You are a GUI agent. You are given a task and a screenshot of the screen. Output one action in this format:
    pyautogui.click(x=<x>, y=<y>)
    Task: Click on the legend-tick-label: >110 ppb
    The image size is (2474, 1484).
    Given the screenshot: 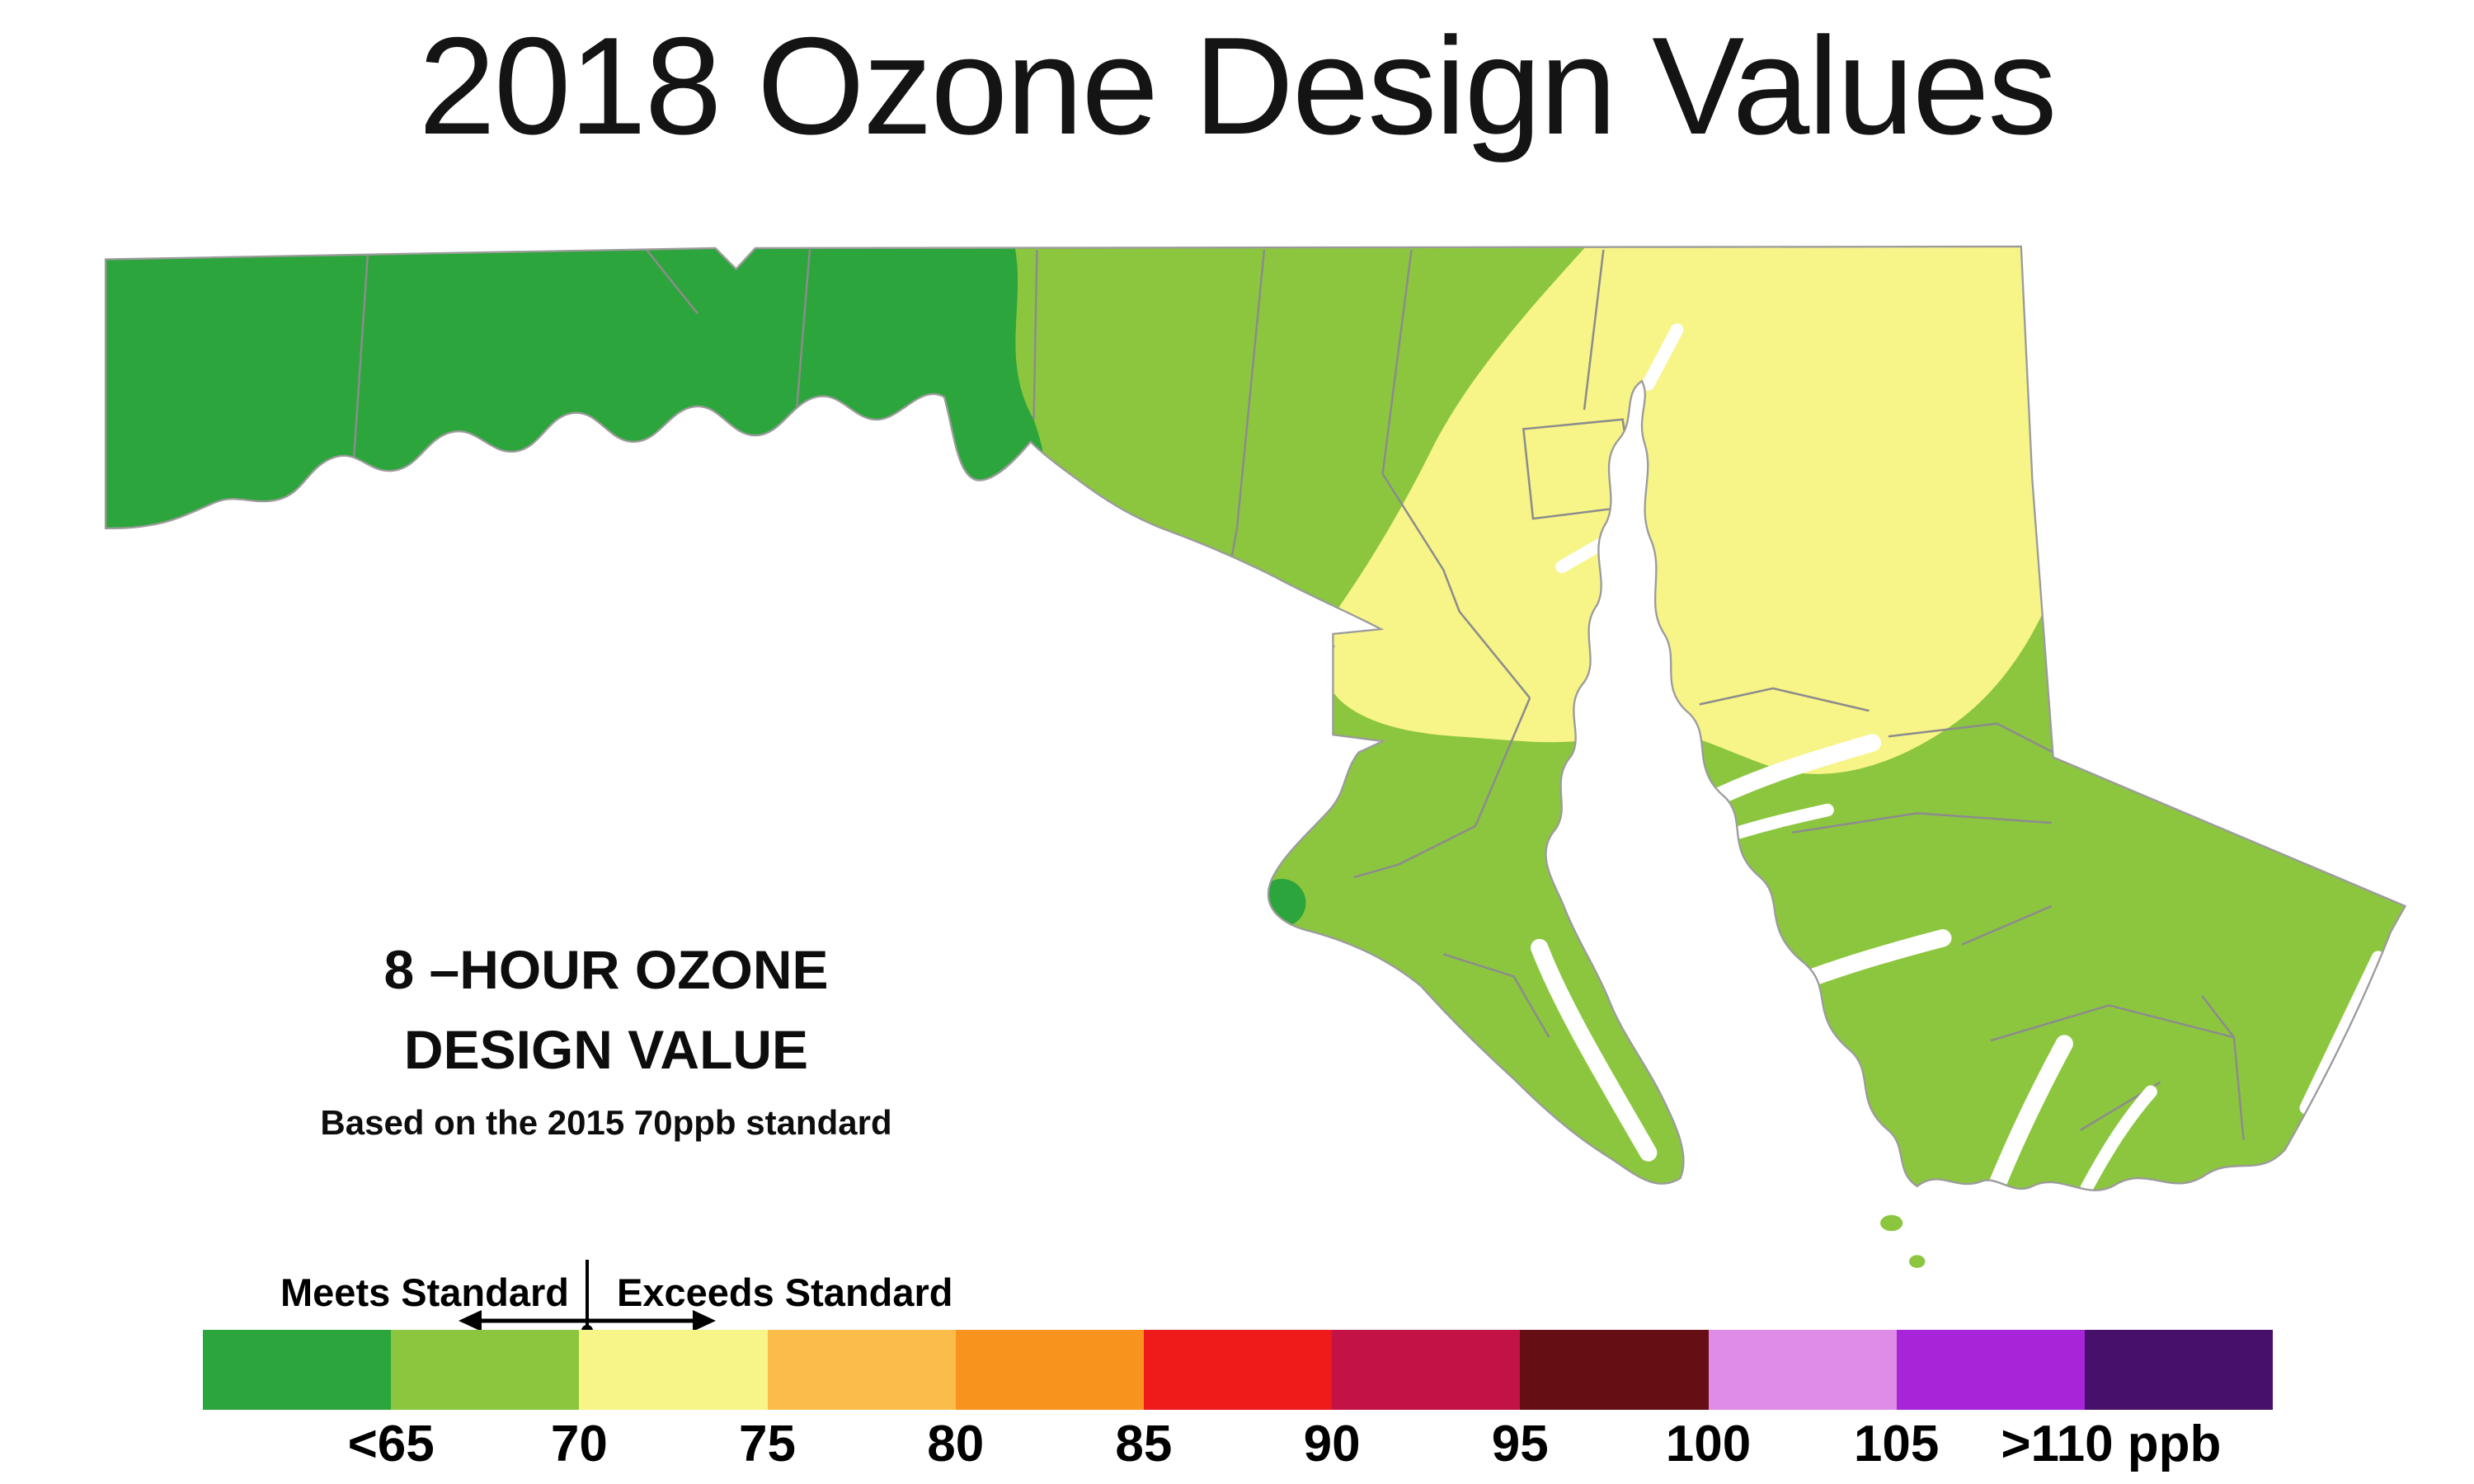 What is the action you would take?
    pyautogui.click(x=2111, y=1444)
    